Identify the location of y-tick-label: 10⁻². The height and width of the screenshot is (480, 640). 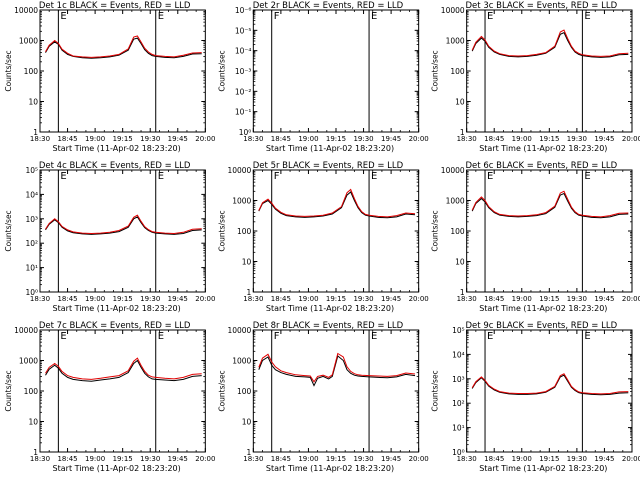
(243, 91).